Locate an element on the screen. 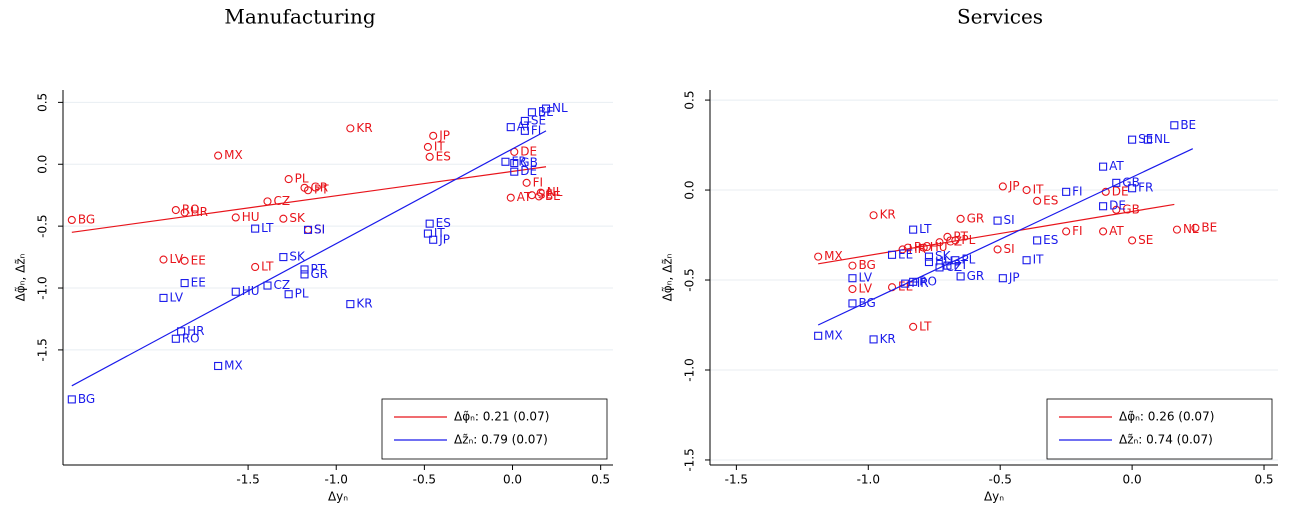  fit-line is located at coordinates (309, 199).